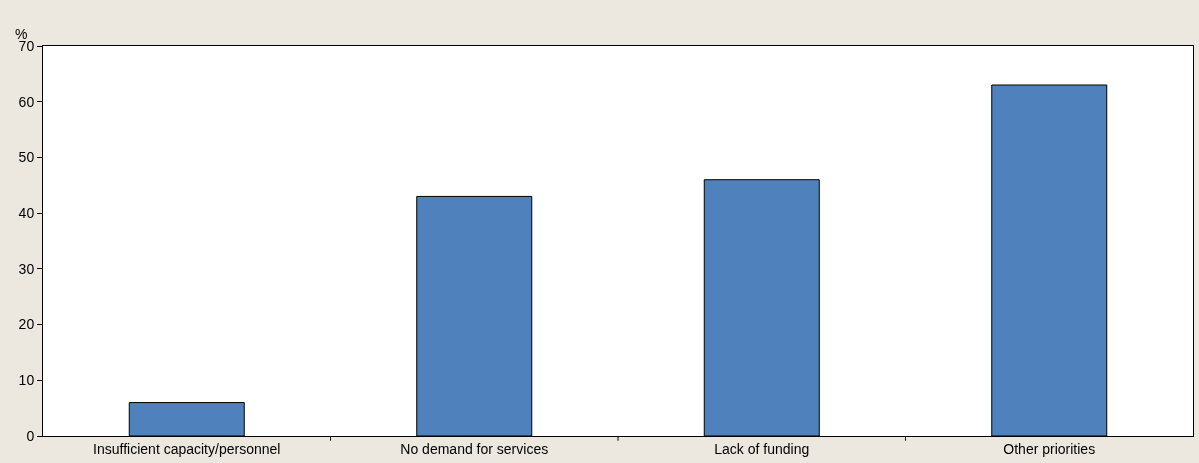  What do you see at coordinates (187, 448) in the screenshot?
I see `x-tick-label: Insufficient capacity/personnel` at bounding box center [187, 448].